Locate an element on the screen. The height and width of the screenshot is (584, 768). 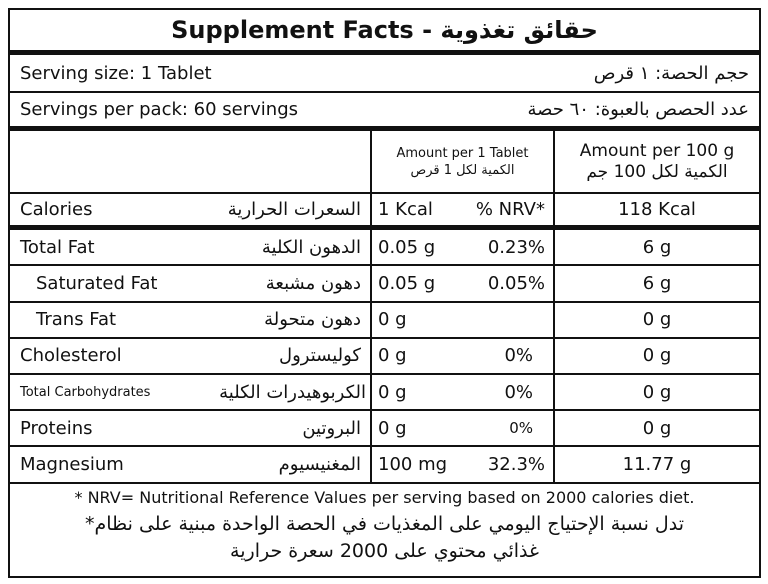
nrv-percent: 0.23% is located at coordinates (516, 247).